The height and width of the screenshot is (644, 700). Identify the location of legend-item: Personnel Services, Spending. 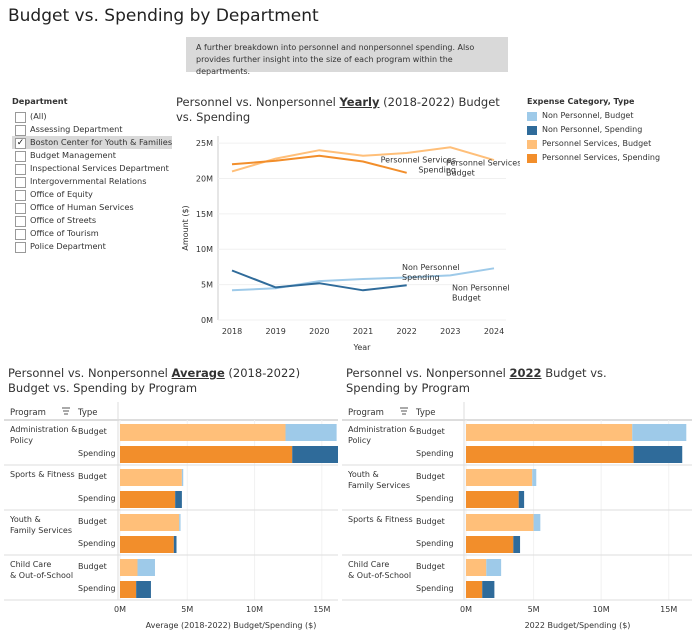
(593, 158).